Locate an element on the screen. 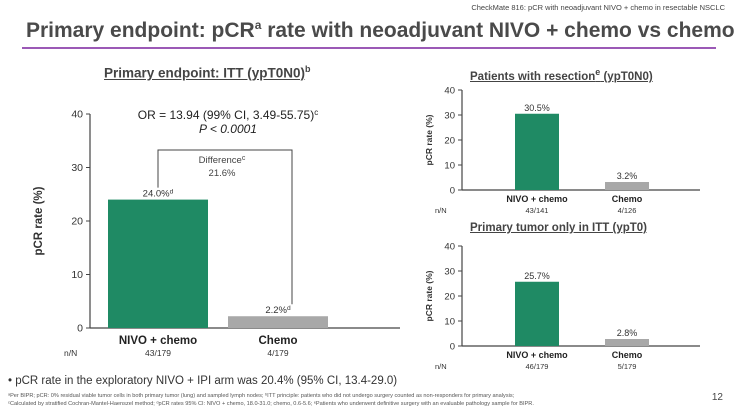 Image resolution: width=737 pixels, height=415 pixels. data-label: 2.8% is located at coordinates (627, 333).